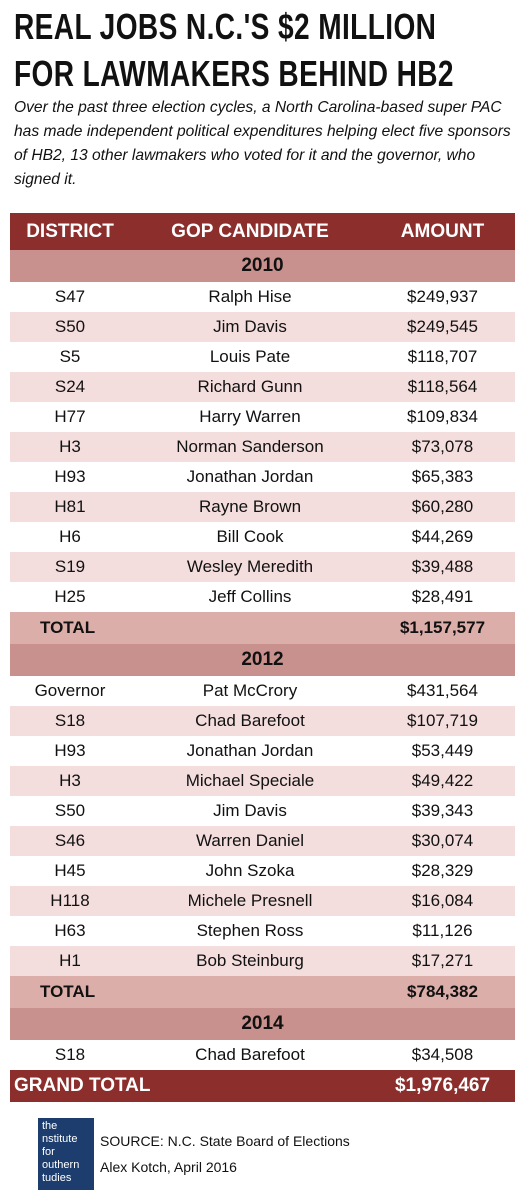 The height and width of the screenshot is (1200, 525). I want to click on logo-text: nstitute, so click(60, 1139).